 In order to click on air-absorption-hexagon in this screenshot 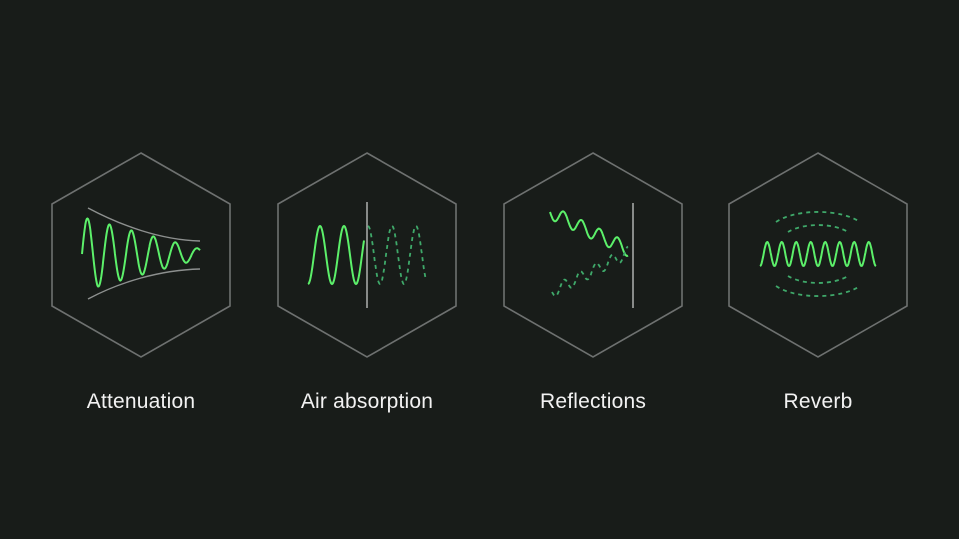, I will do `click(367, 255)`.